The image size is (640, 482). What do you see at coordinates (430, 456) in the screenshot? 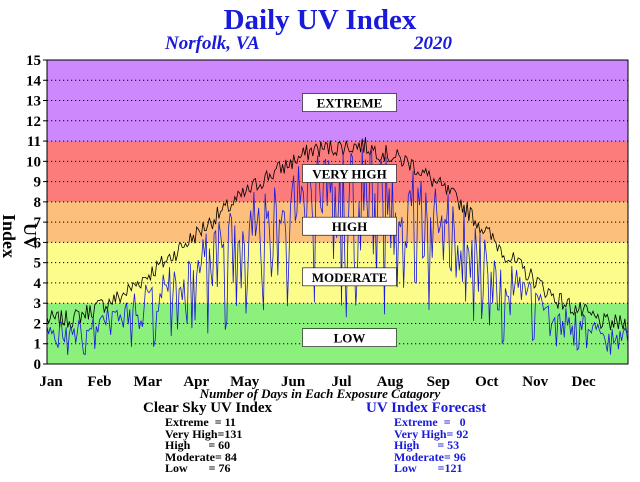
I see `forecast-moderate: Moderate= 96` at bounding box center [430, 456].